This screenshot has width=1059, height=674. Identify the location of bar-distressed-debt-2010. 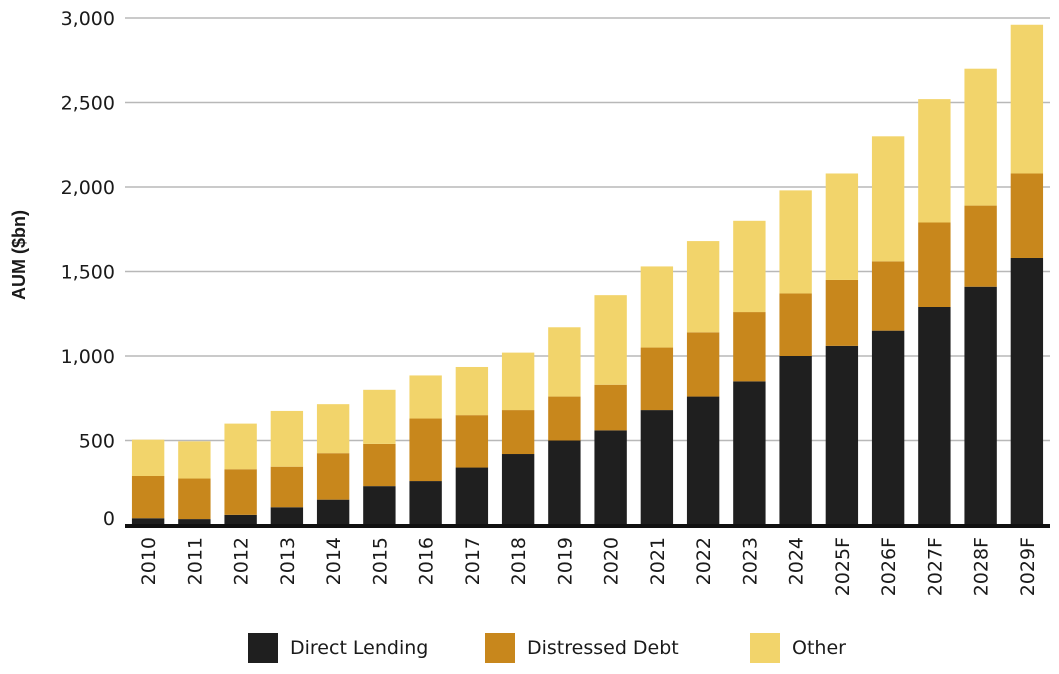
(148, 497).